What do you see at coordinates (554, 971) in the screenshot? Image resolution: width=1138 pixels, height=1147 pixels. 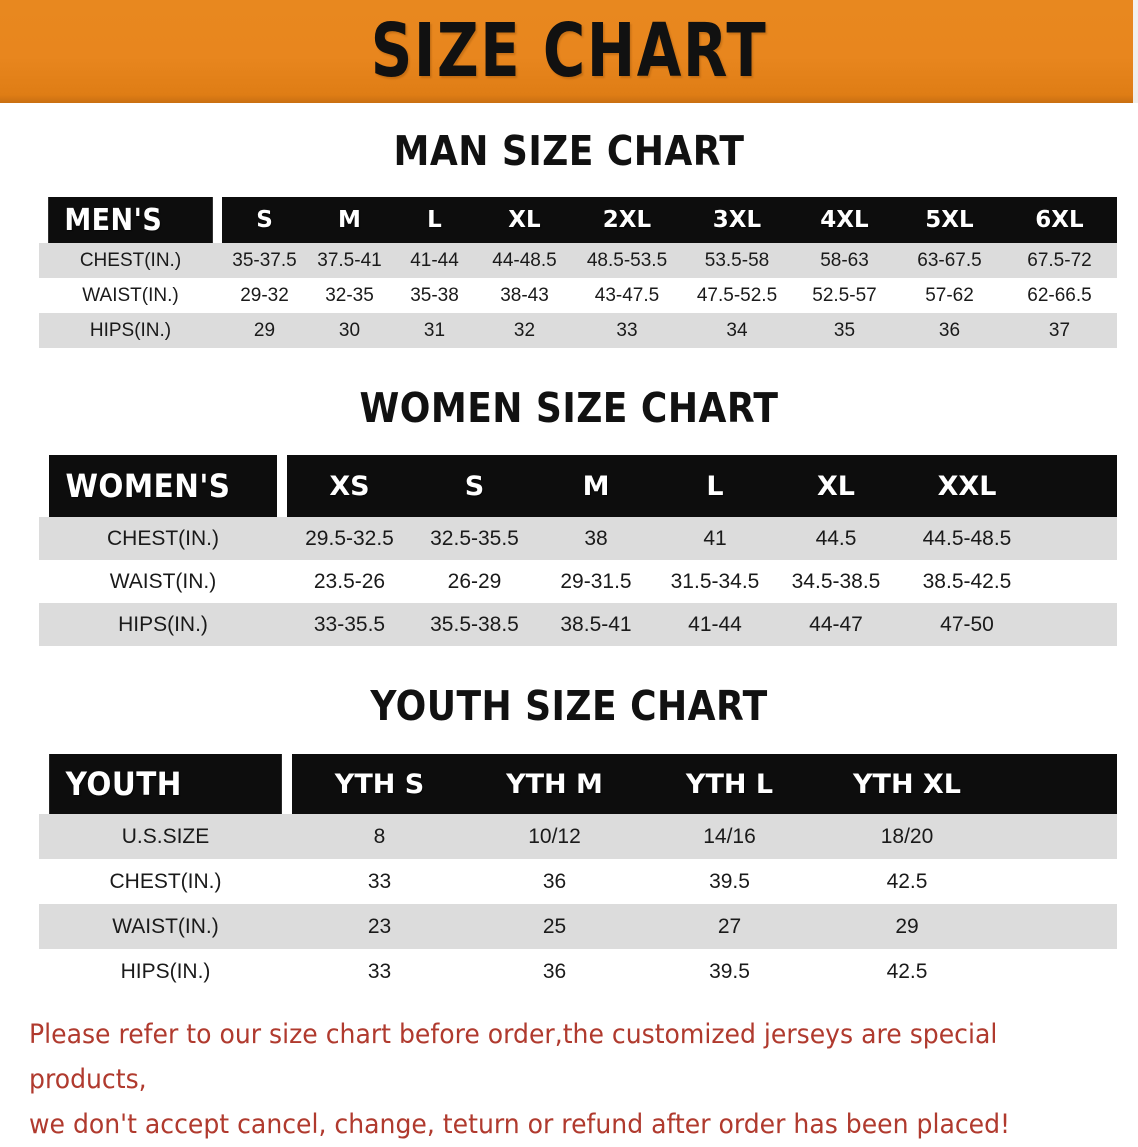 I see `youth-cell-3-1: 36` at bounding box center [554, 971].